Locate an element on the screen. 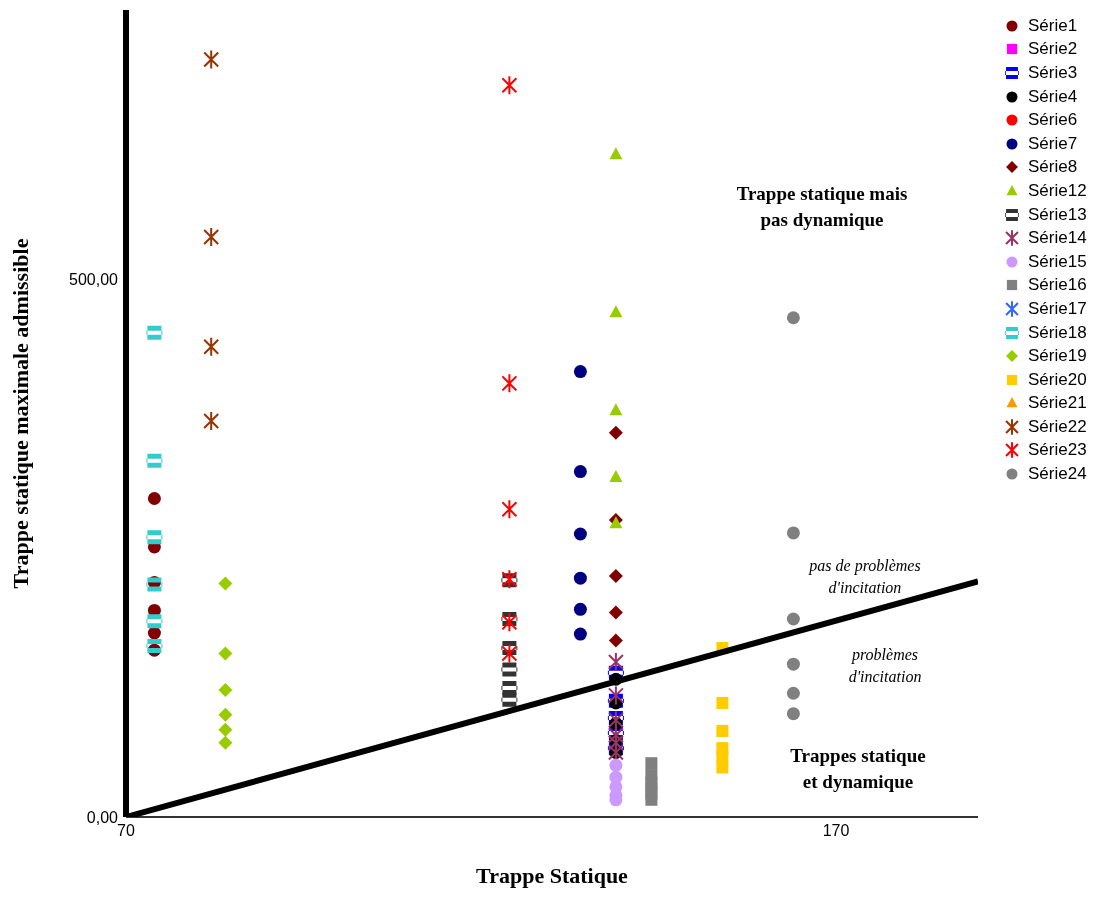  legend-label: Série12 is located at coordinates (1057, 190).